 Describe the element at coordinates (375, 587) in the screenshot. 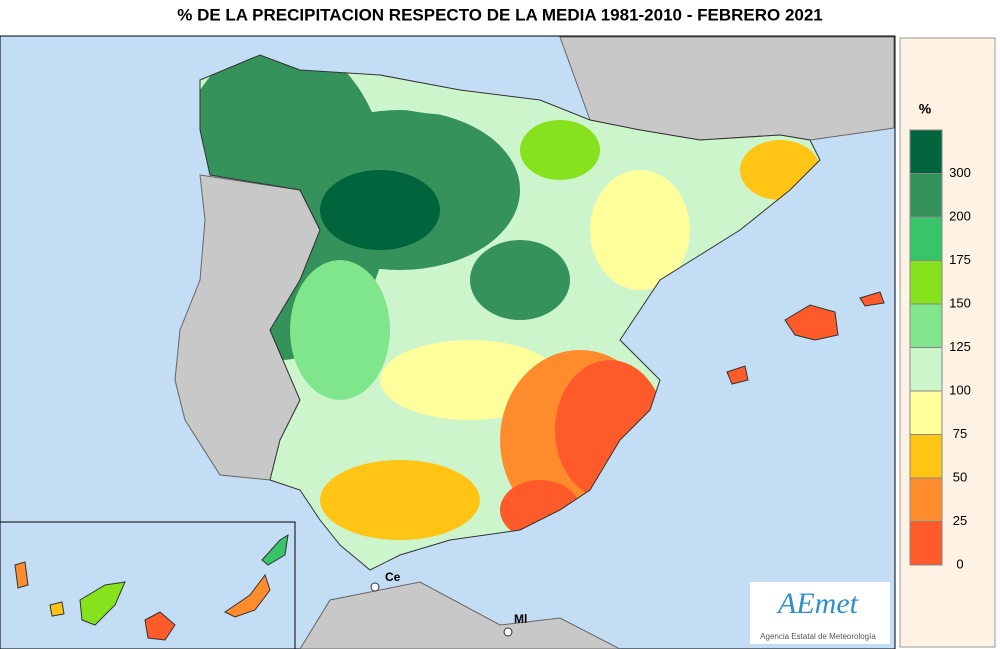

I see `ceuta-marker` at that location.